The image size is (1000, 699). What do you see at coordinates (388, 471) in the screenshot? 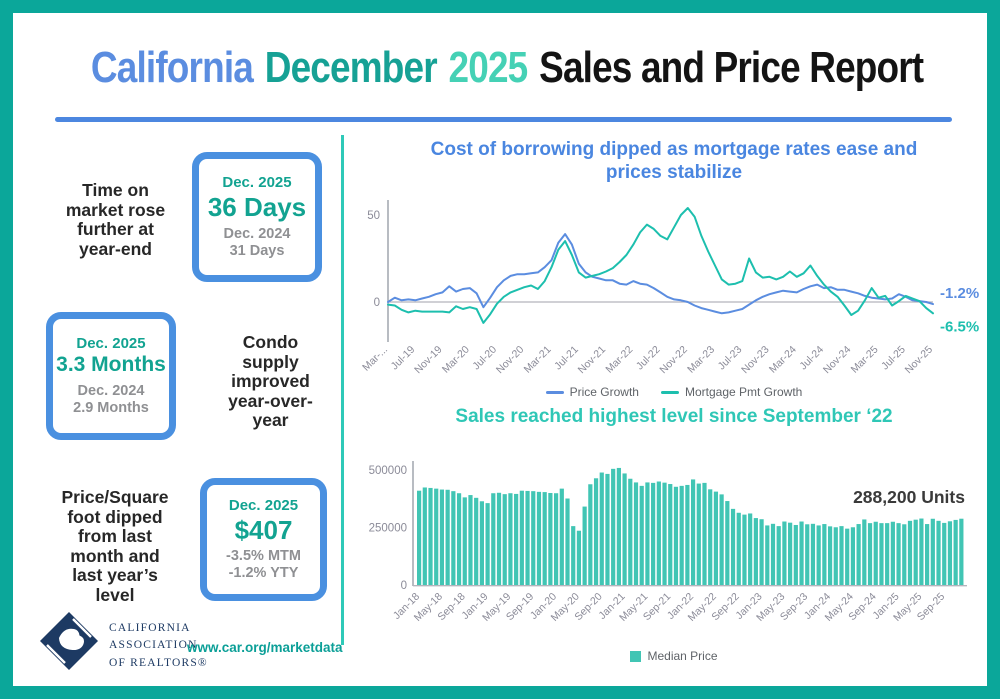
I see `svg-text: 500000` at bounding box center [388, 471].